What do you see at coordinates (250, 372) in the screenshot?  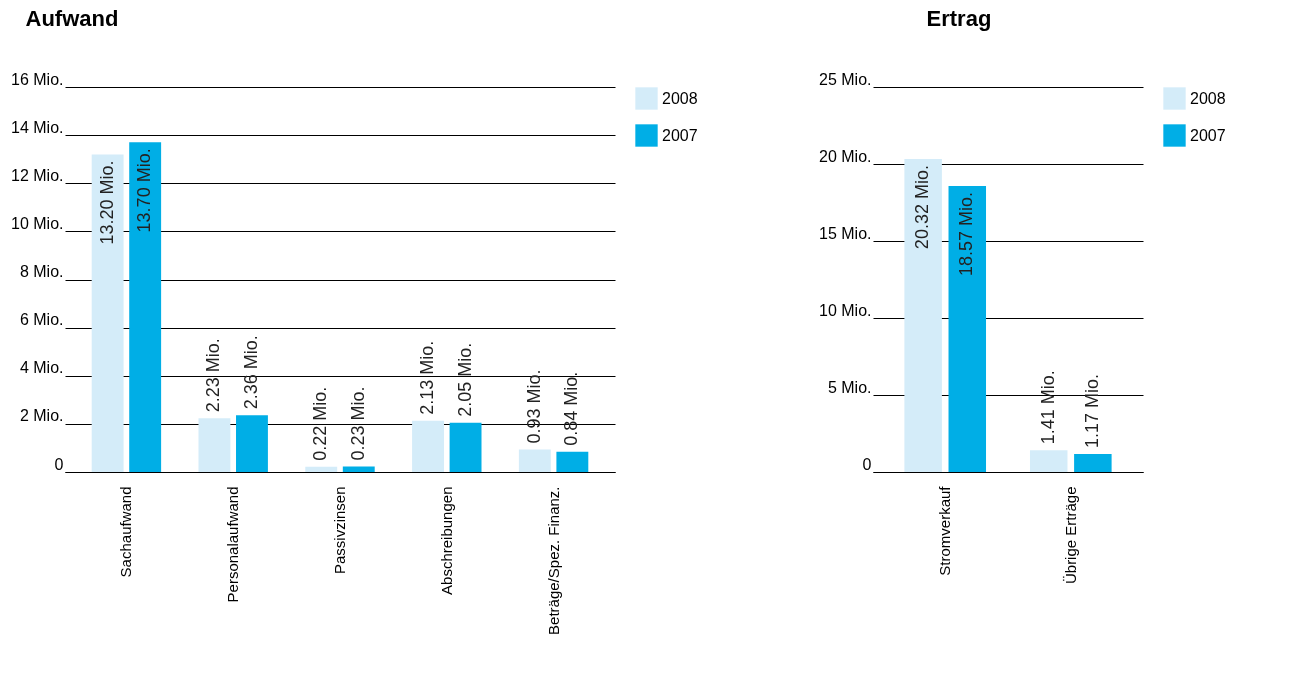 I see `data-label: 2.36 Mio.` at bounding box center [250, 372].